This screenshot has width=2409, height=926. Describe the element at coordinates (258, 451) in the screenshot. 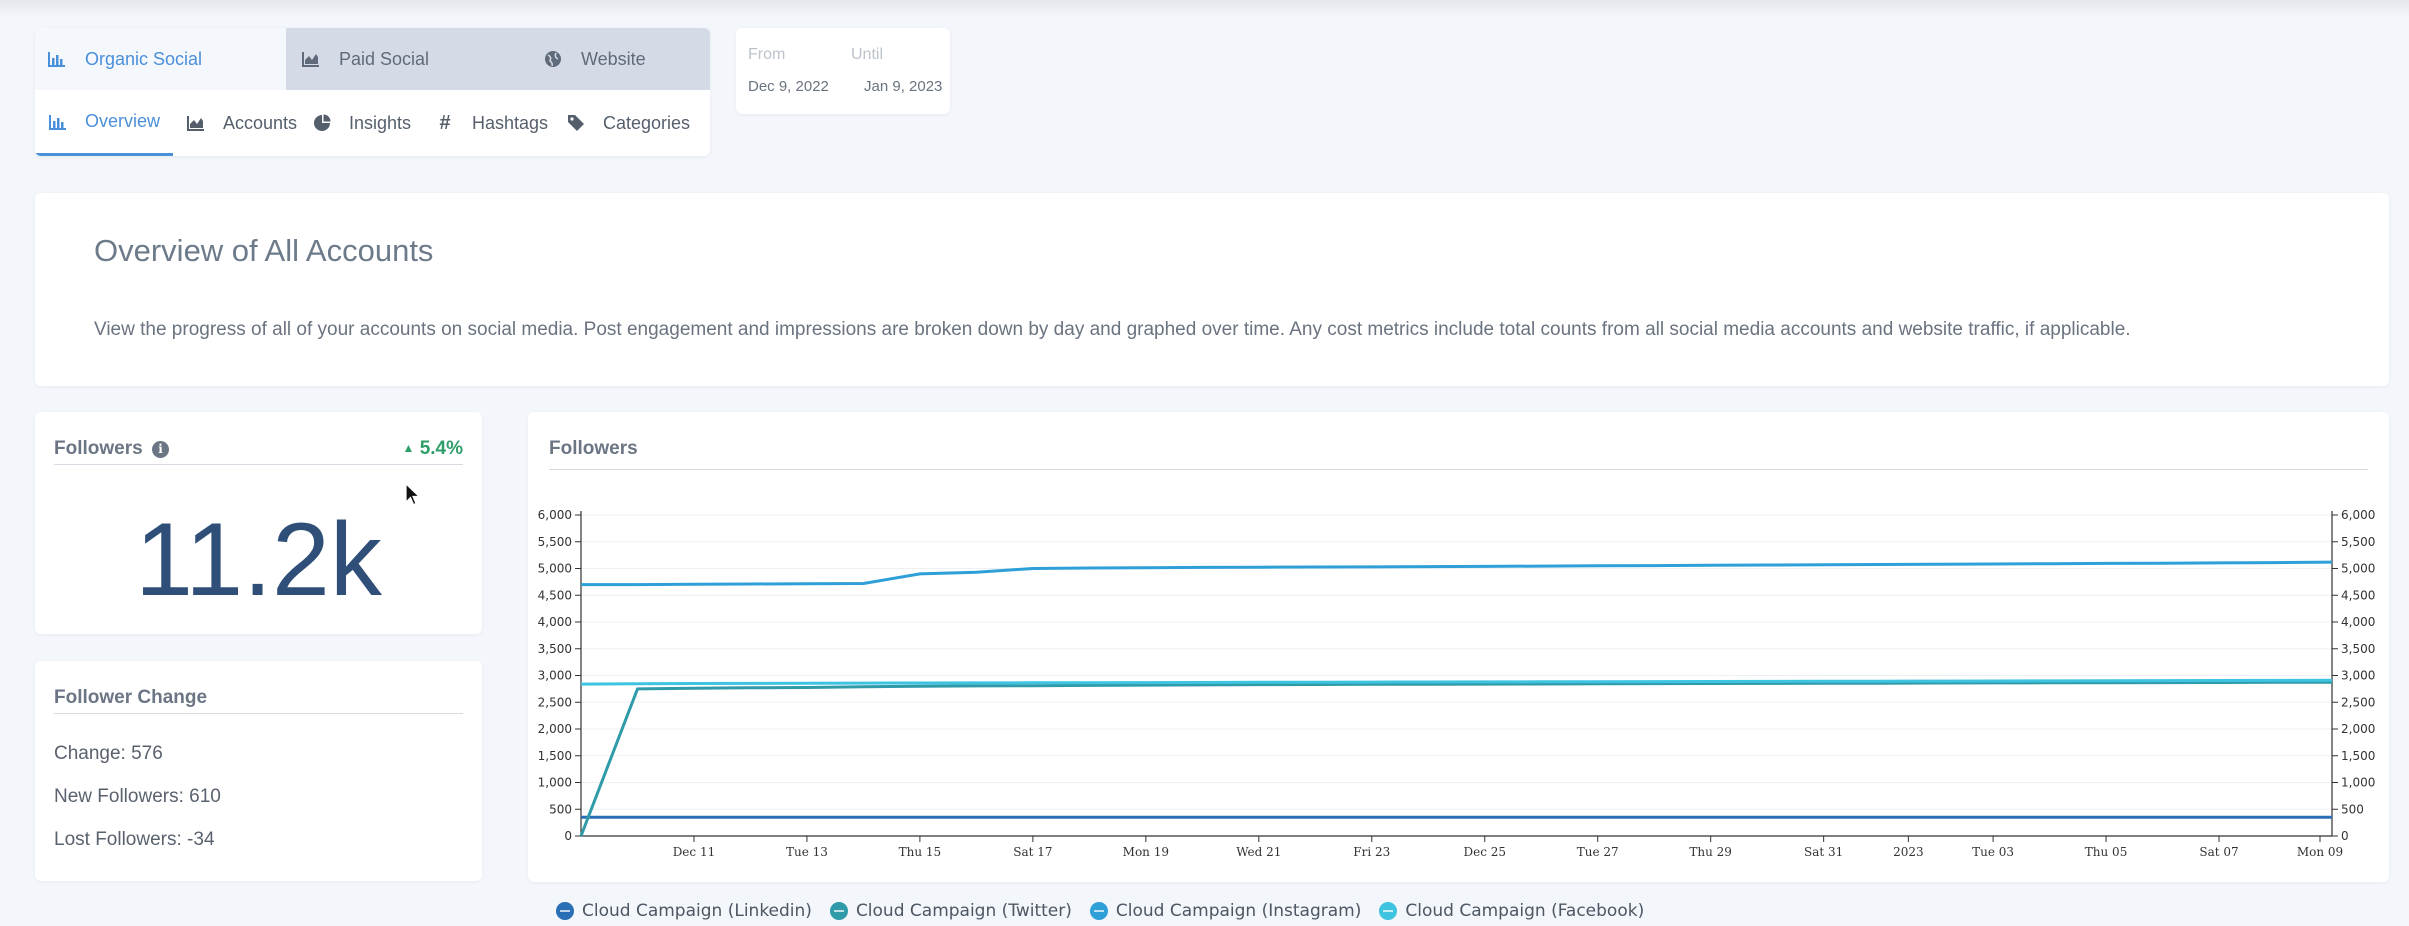

I see `followers-header: Followers i ▲ 5.4%` at that location.